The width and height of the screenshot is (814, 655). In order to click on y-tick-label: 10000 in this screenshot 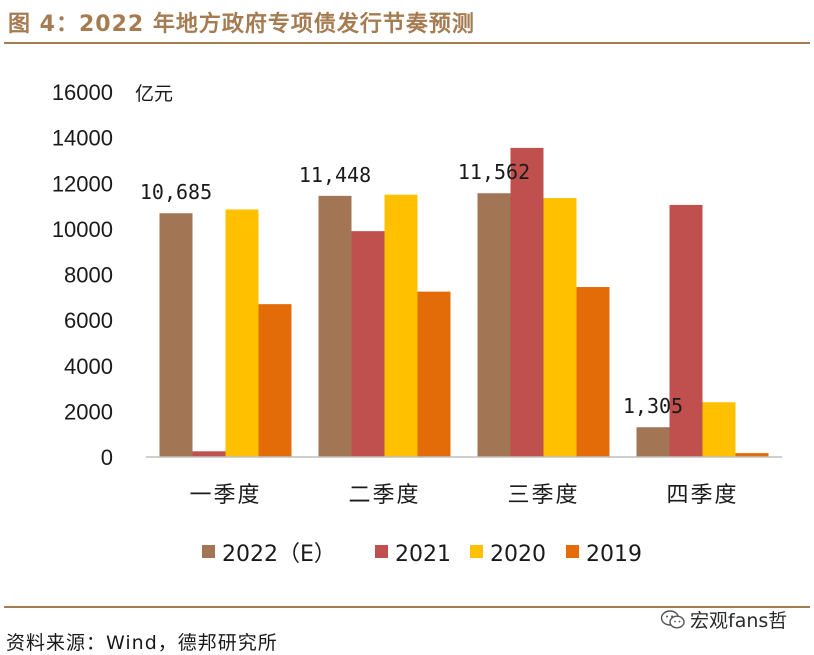, I will do `click(82, 229)`.